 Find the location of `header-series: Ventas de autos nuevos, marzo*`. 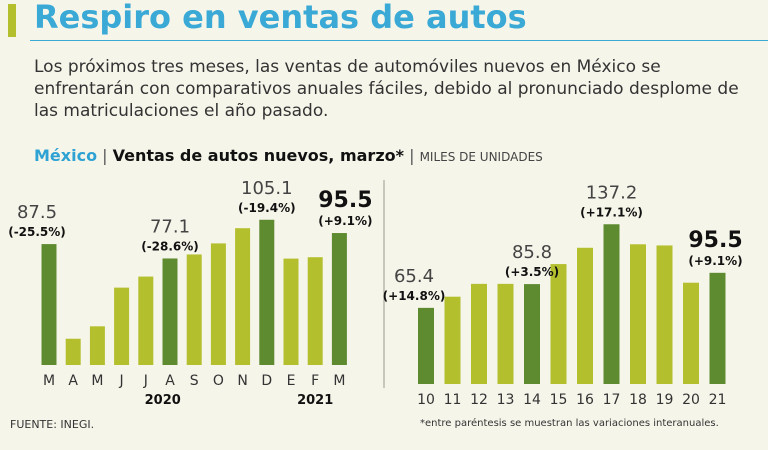

header-series: Ventas de autos nuevos, marzo* is located at coordinates (258, 155).